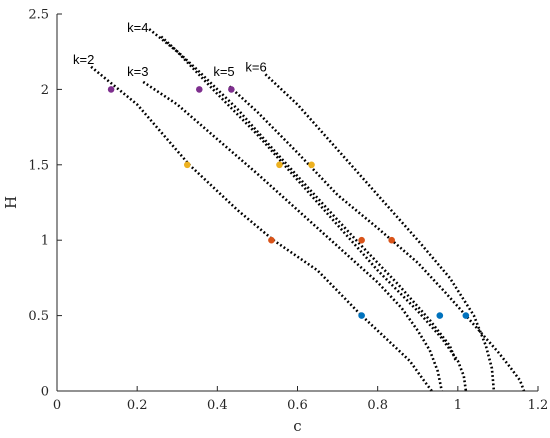 The width and height of the screenshot is (550, 438). Describe the element at coordinates (137, 71) in the screenshot. I see `curve-label-k3: k=3` at that location.